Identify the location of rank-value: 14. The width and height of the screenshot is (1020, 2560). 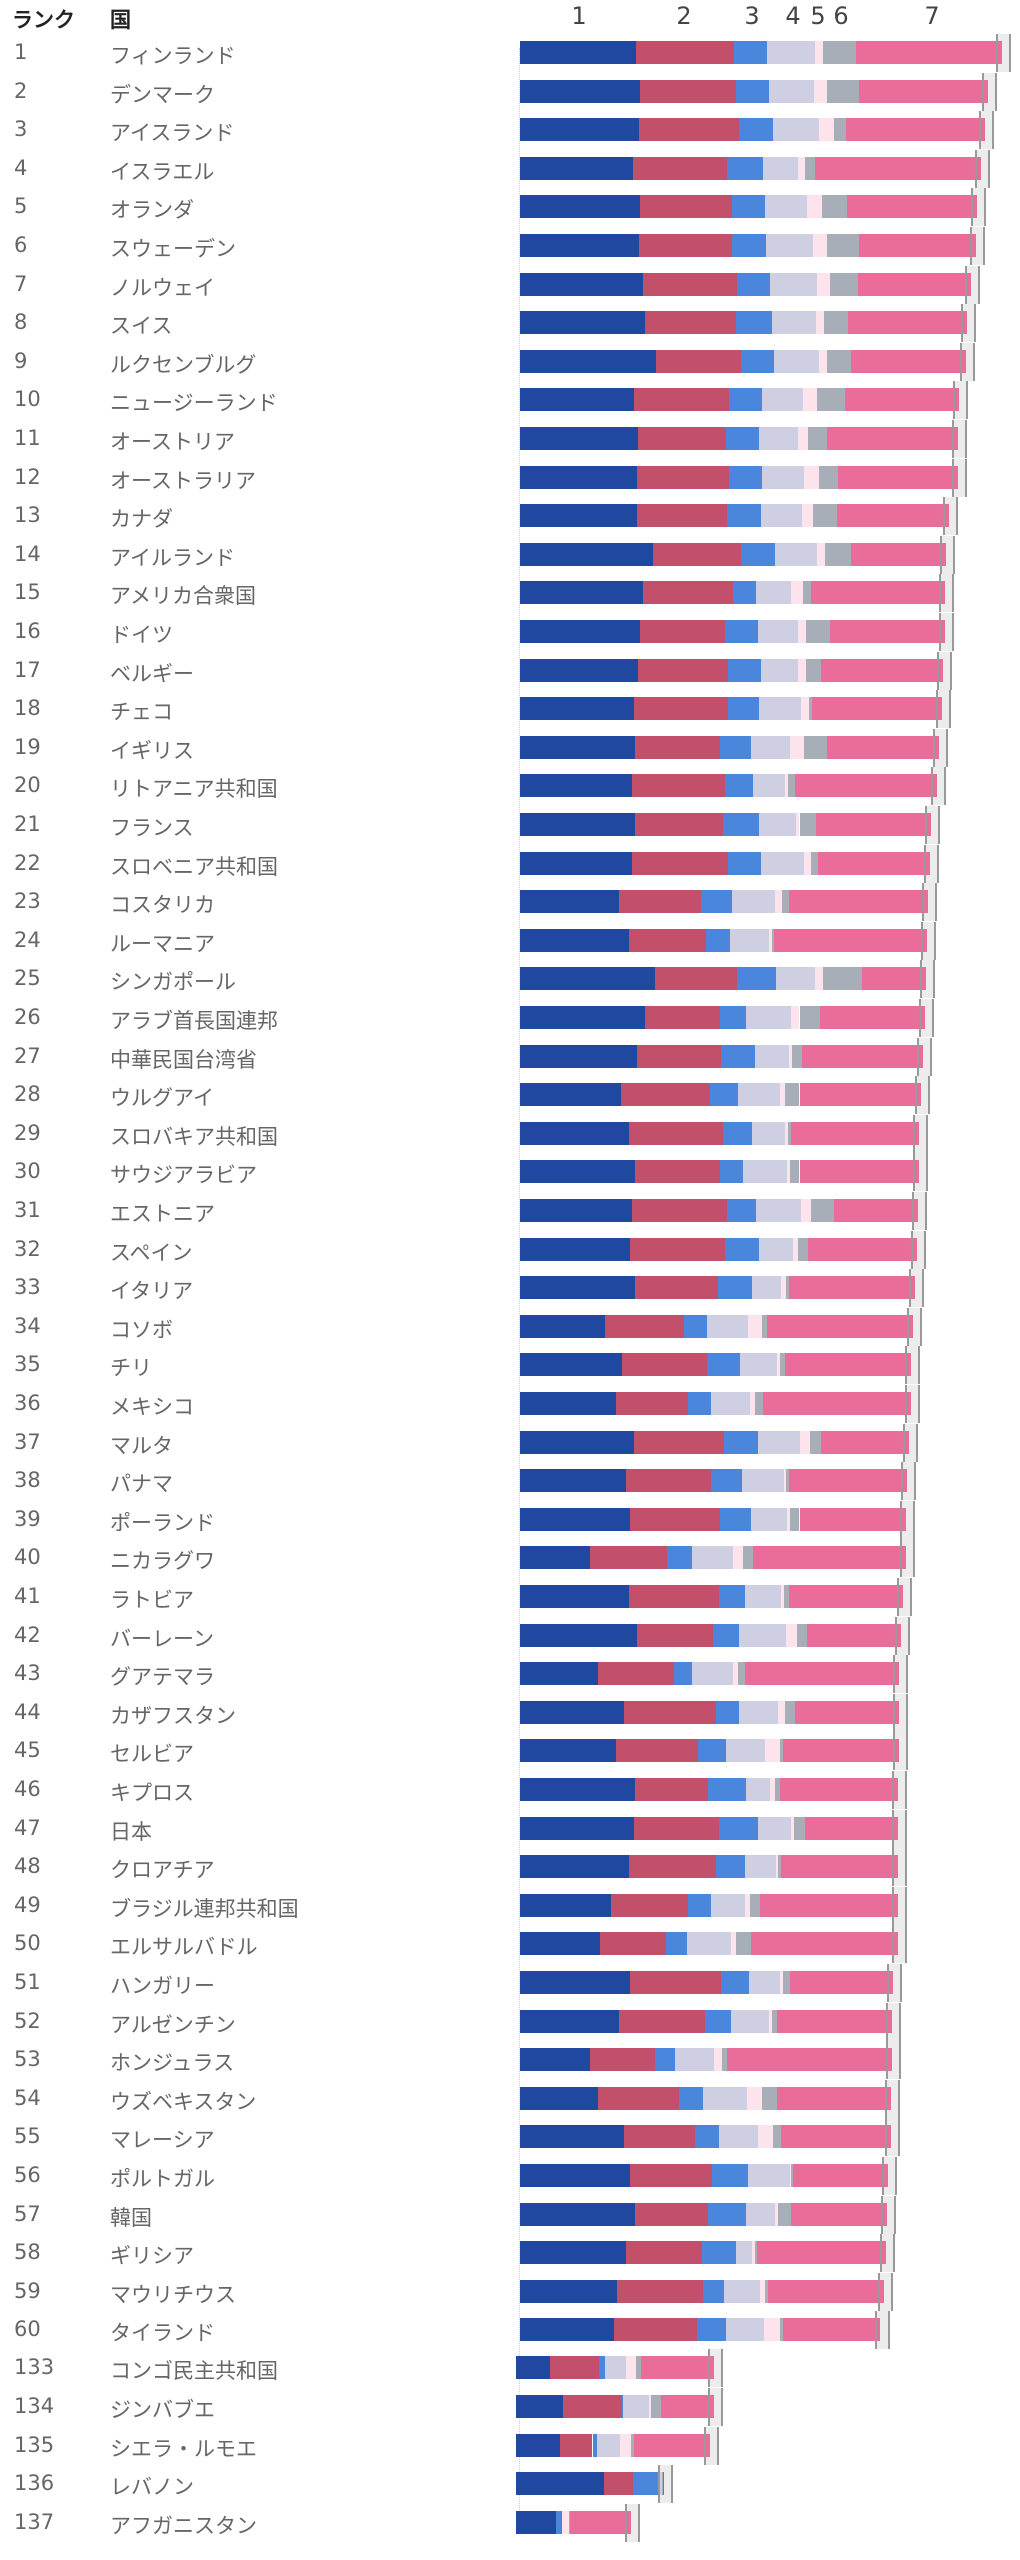
(27, 553).